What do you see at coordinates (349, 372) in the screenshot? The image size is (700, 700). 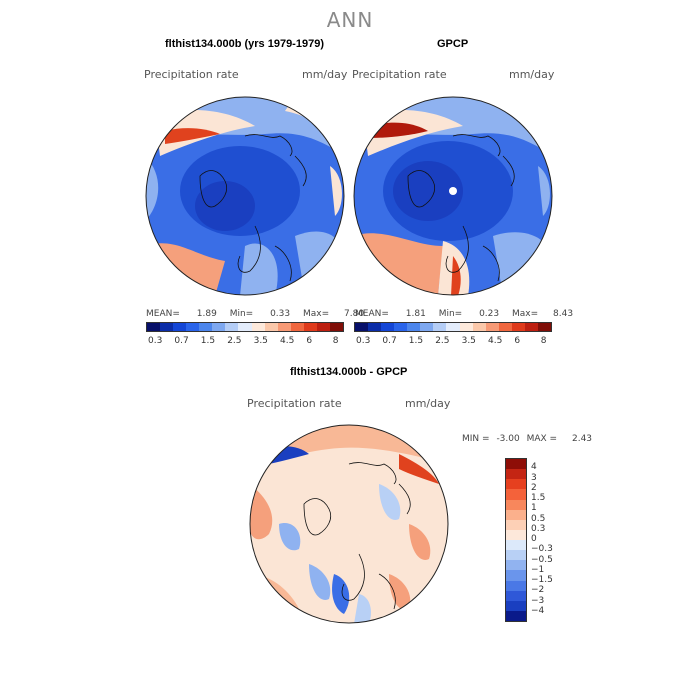 I see `panel-title-diff: flthist134.000b - GPCP` at bounding box center [349, 372].